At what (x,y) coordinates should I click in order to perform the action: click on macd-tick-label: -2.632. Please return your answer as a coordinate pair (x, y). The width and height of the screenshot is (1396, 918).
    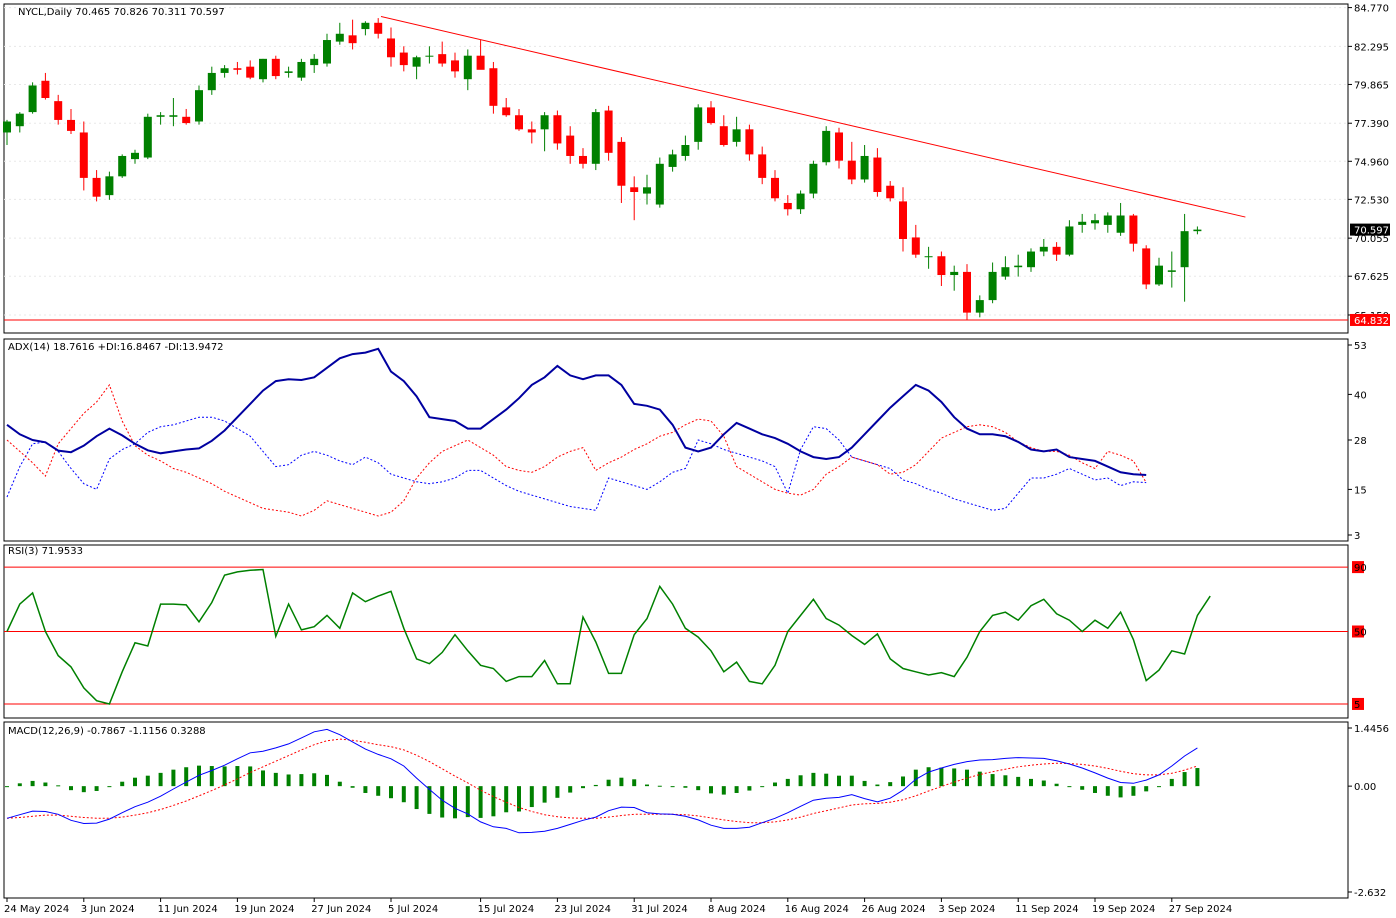
    Looking at the image, I should click on (1370, 893).